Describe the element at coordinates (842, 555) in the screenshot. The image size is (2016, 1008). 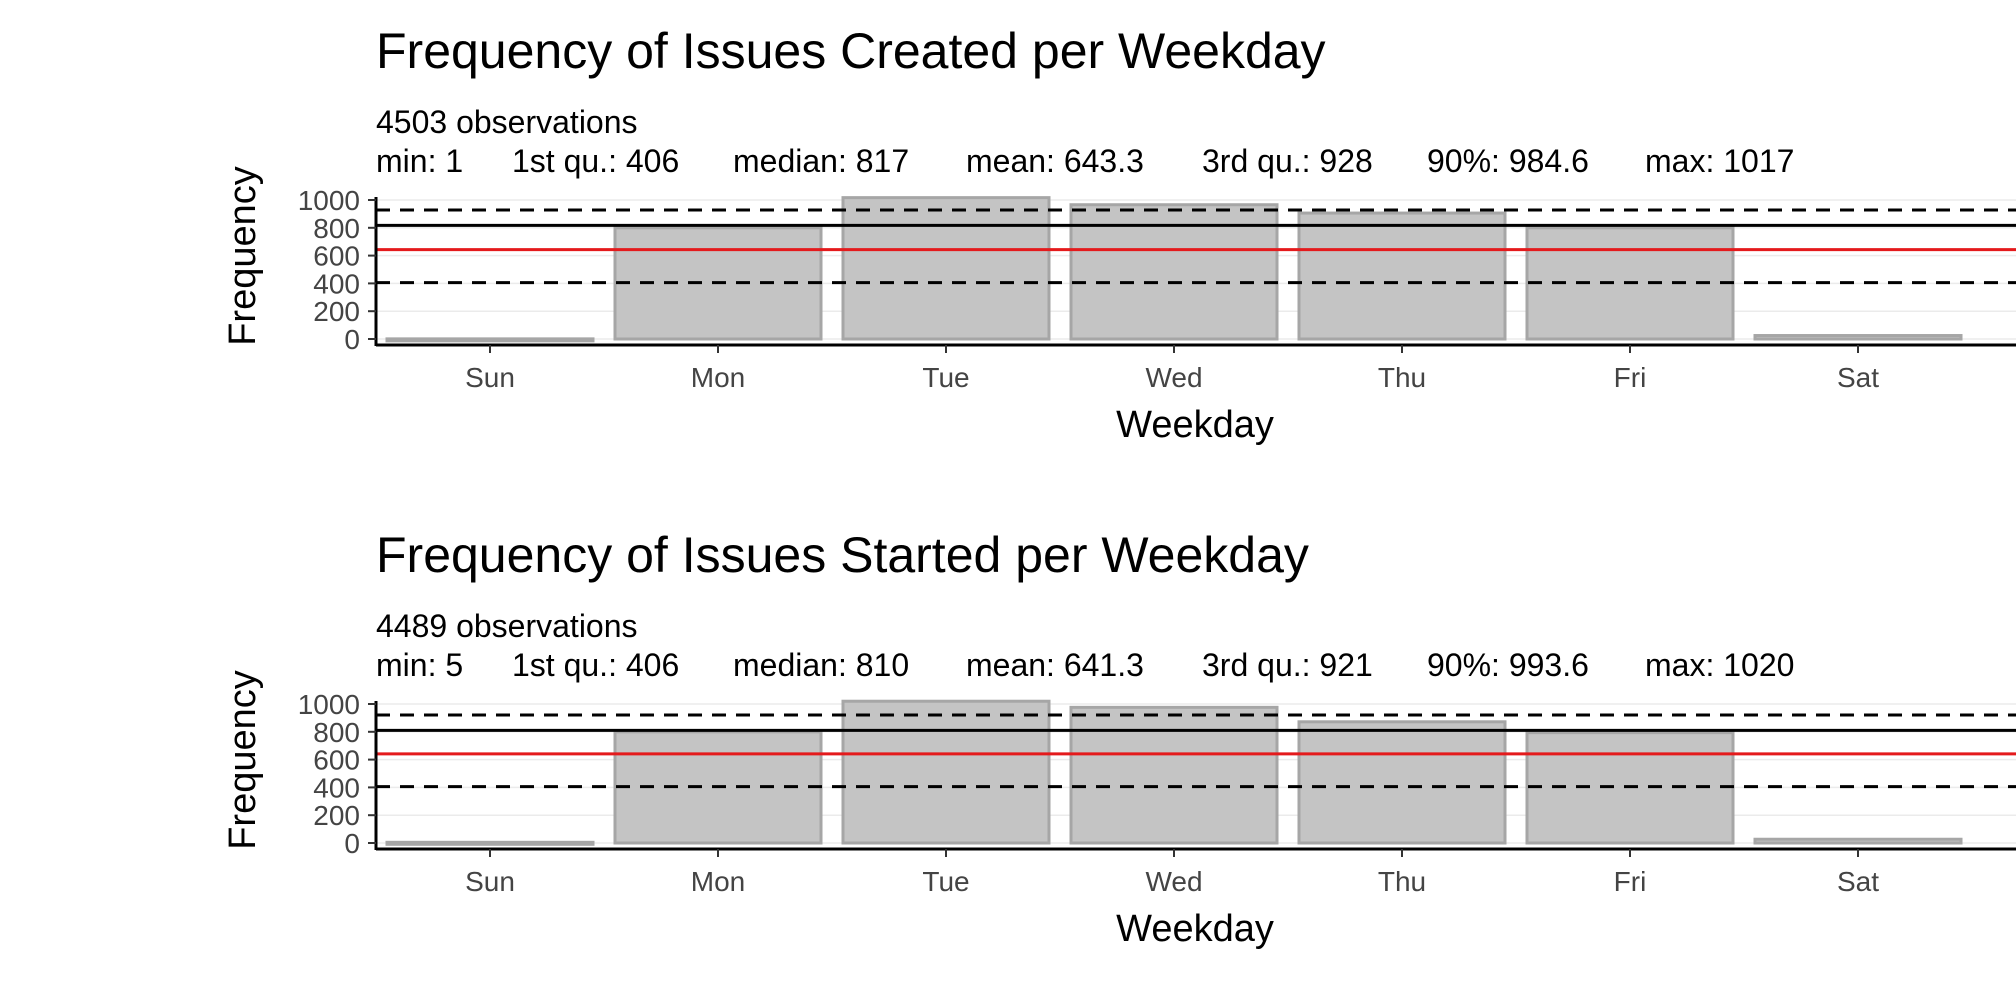
I see `chart-title: Frequency of Issues Started per Weekday` at that location.